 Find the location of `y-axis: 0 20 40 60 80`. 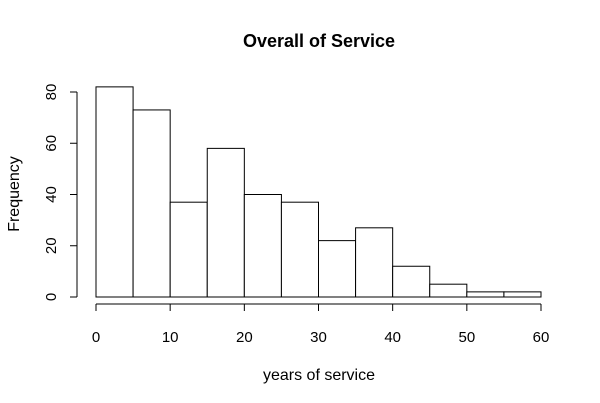

y-axis: 0 20 40 60 80 is located at coordinates (60, 192).